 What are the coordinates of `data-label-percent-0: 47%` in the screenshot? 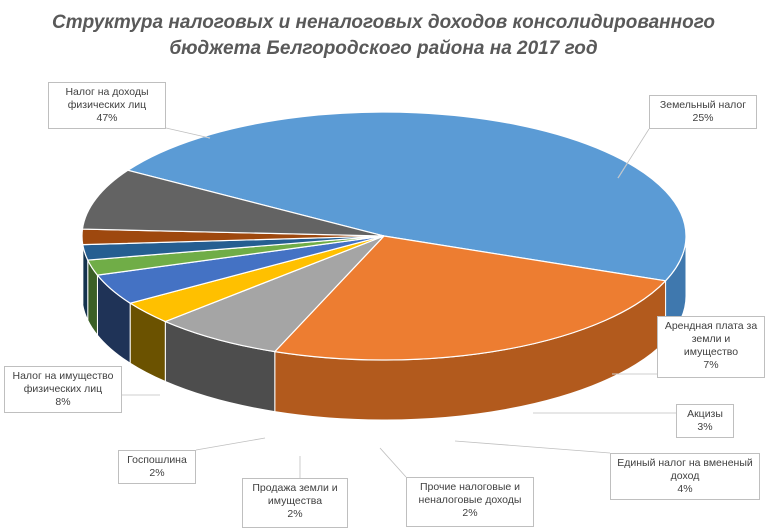 It's located at (107, 118).